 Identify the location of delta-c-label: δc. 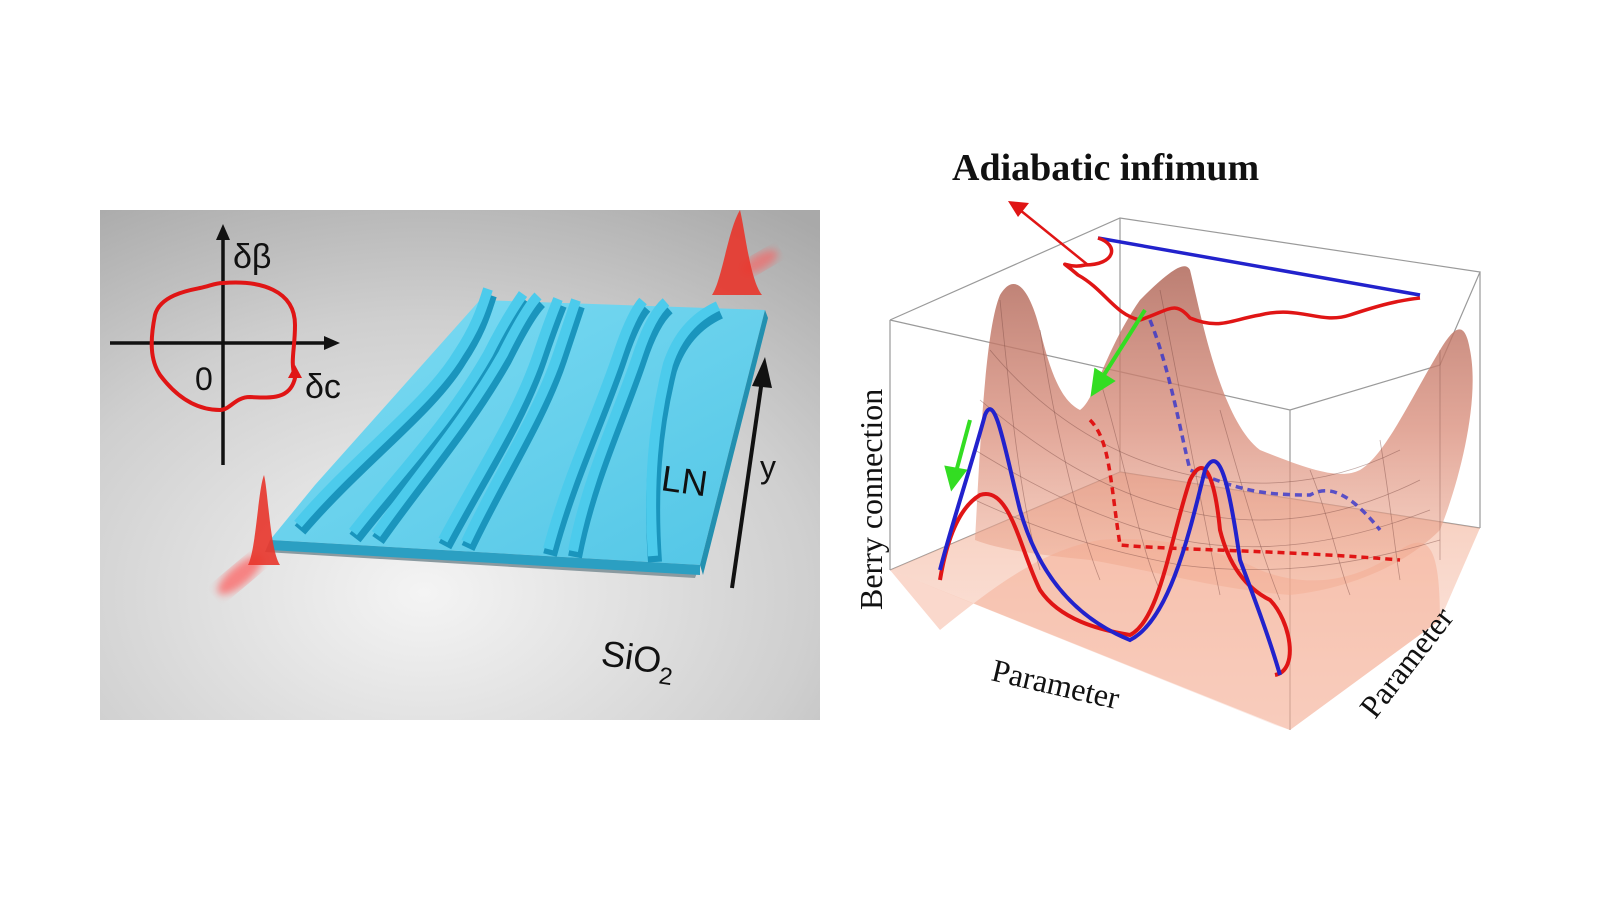
(323, 387).